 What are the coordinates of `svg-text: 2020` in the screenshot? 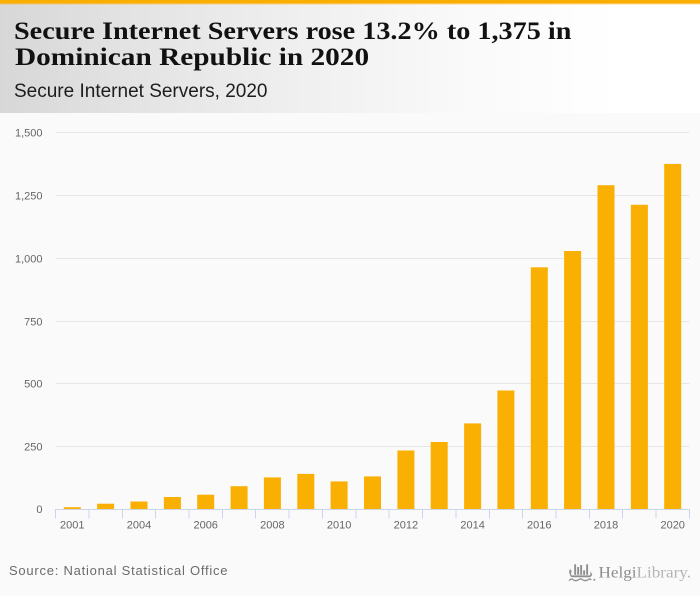 It's located at (672, 526).